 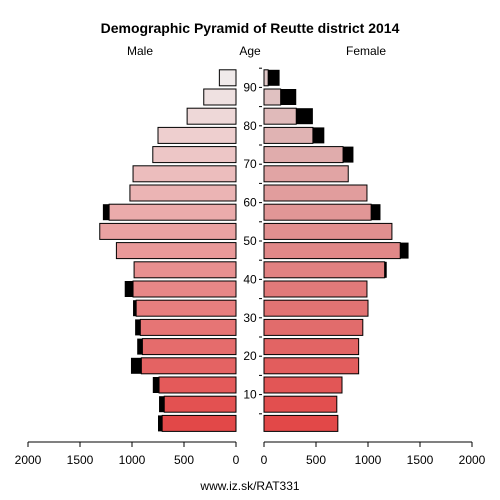 What do you see at coordinates (266, 78) in the screenshot?
I see `female-bar-90+` at bounding box center [266, 78].